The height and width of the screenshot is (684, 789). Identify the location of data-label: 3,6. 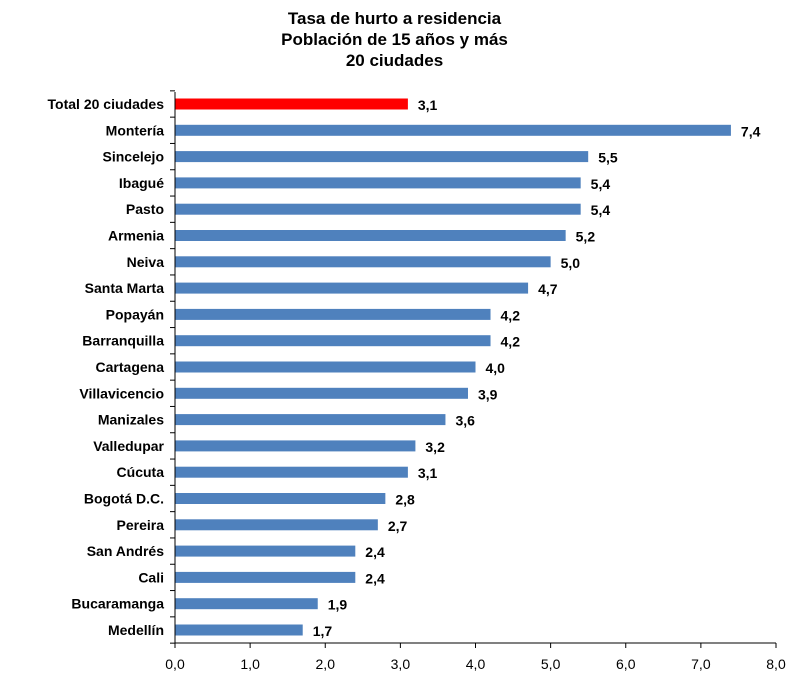
(465, 421).